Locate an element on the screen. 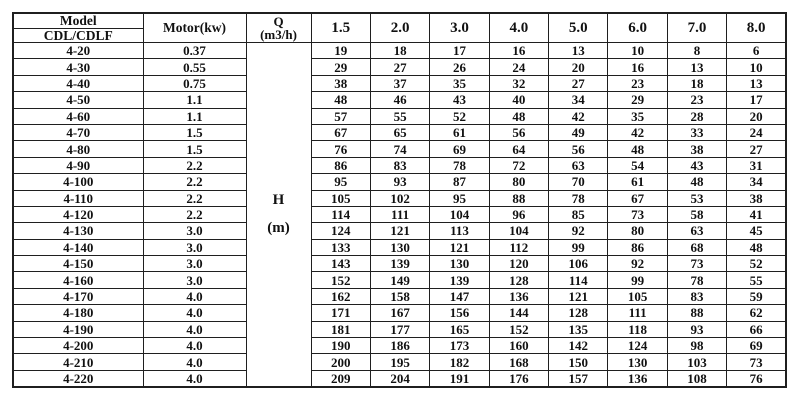 Image resolution: width=800 pixels, height=417 pixels. head-value-cell: 62 is located at coordinates (756, 313).